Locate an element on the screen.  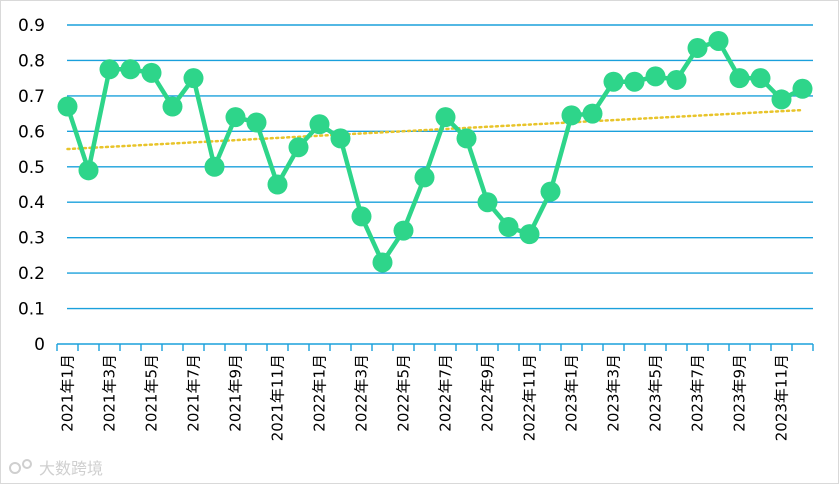
y-tick-label: 0.6 is located at coordinates (31, 132).